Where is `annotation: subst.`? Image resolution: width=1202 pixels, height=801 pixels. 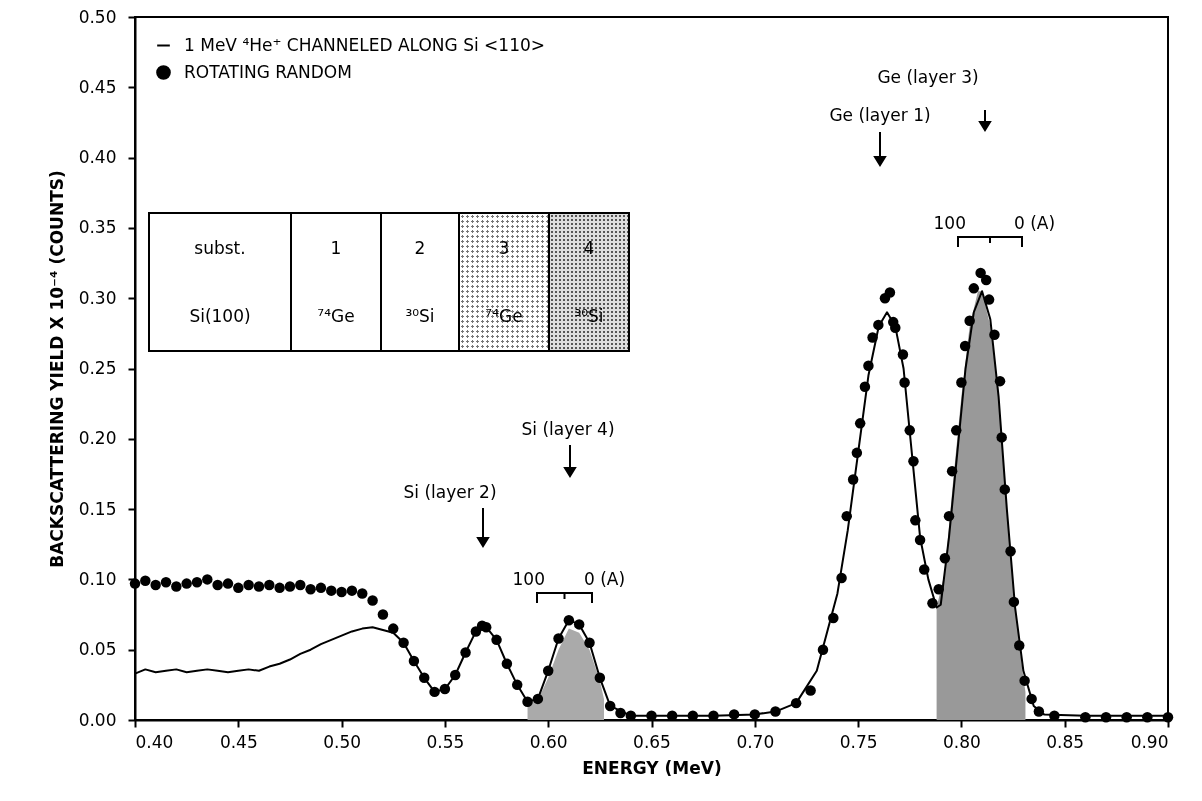 annotation: subst. is located at coordinates (220, 248).